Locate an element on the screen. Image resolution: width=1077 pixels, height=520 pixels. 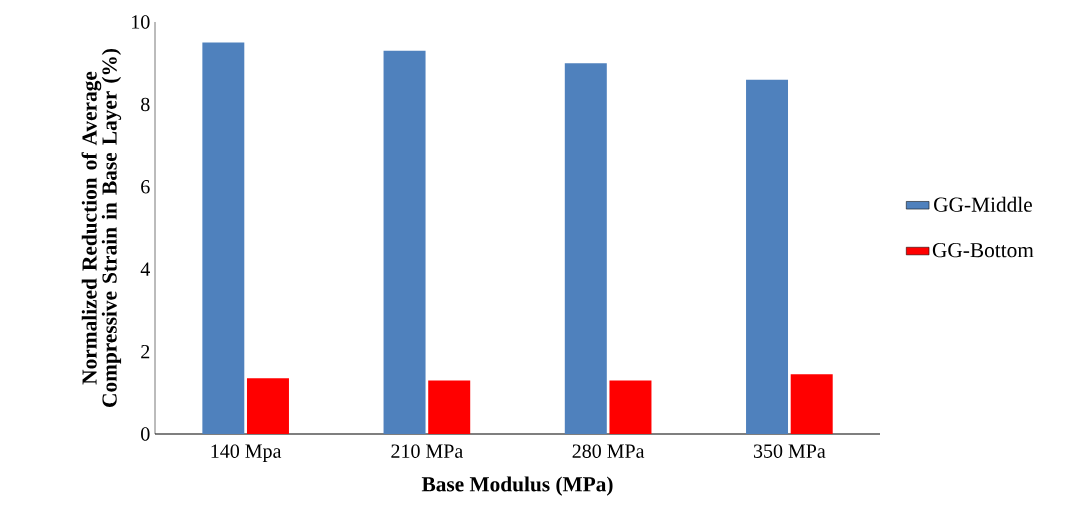
y-tick-label: 2 is located at coordinates (145, 351).